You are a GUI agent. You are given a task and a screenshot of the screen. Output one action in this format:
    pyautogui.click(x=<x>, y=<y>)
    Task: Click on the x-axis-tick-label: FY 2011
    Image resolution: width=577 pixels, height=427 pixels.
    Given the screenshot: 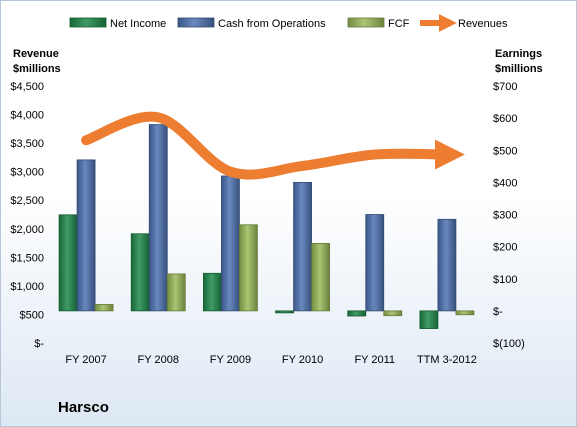 What is the action you would take?
    pyautogui.click(x=374, y=360)
    